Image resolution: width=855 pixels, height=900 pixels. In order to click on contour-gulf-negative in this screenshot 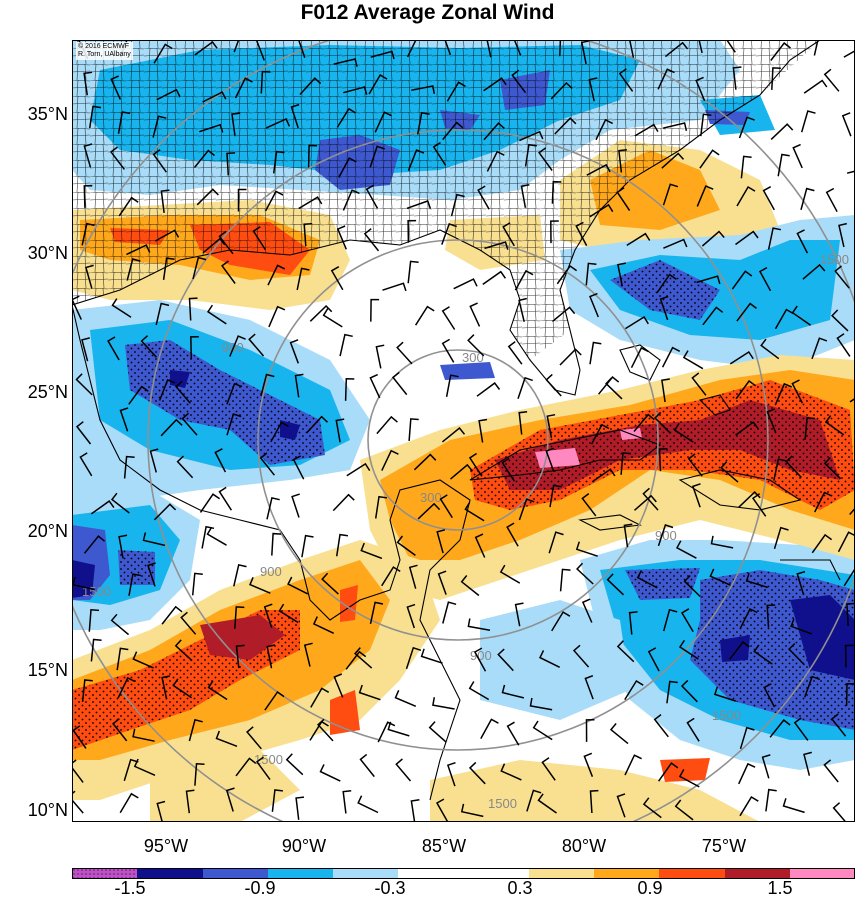, I will do `click(283, 405)`.